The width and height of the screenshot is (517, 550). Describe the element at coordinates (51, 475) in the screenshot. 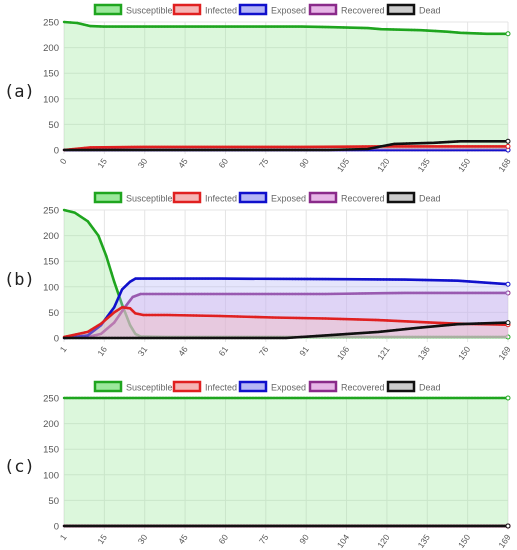

I see `y-tick-label: 100` at that location.